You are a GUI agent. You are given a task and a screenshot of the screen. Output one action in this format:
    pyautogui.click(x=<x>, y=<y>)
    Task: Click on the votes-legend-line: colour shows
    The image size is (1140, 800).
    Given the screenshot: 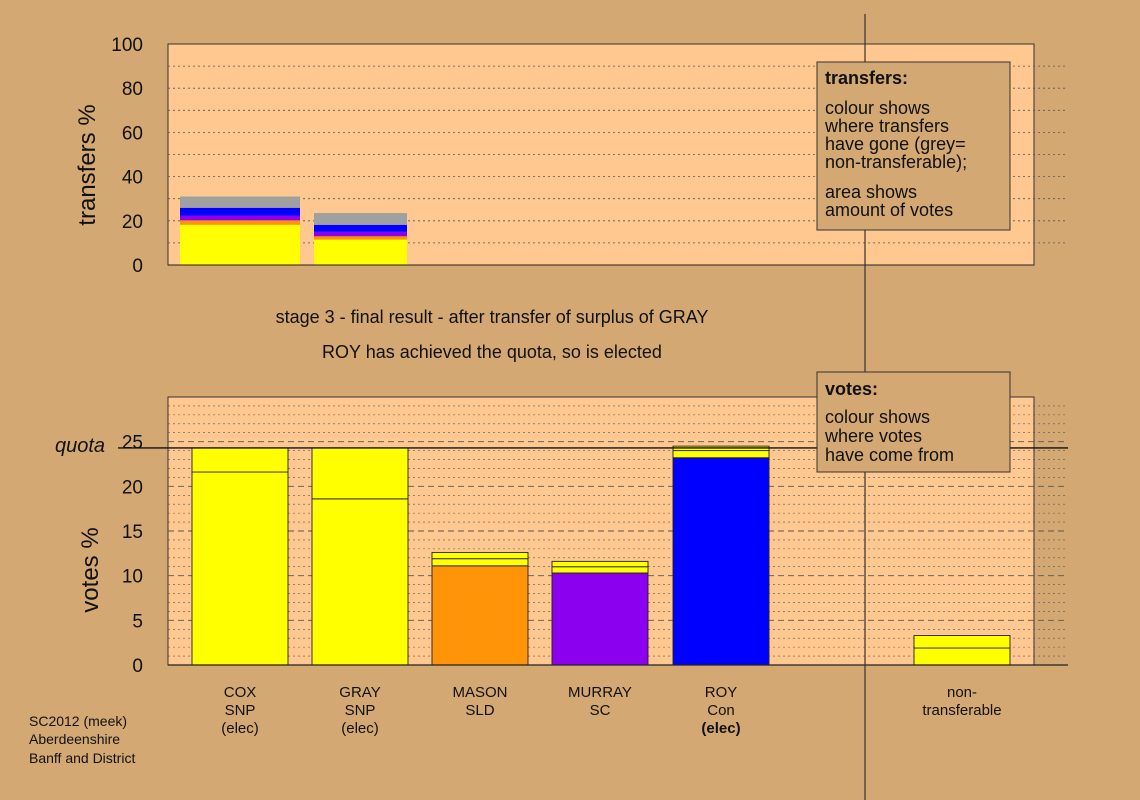 What is the action you would take?
    pyautogui.click(x=877, y=417)
    